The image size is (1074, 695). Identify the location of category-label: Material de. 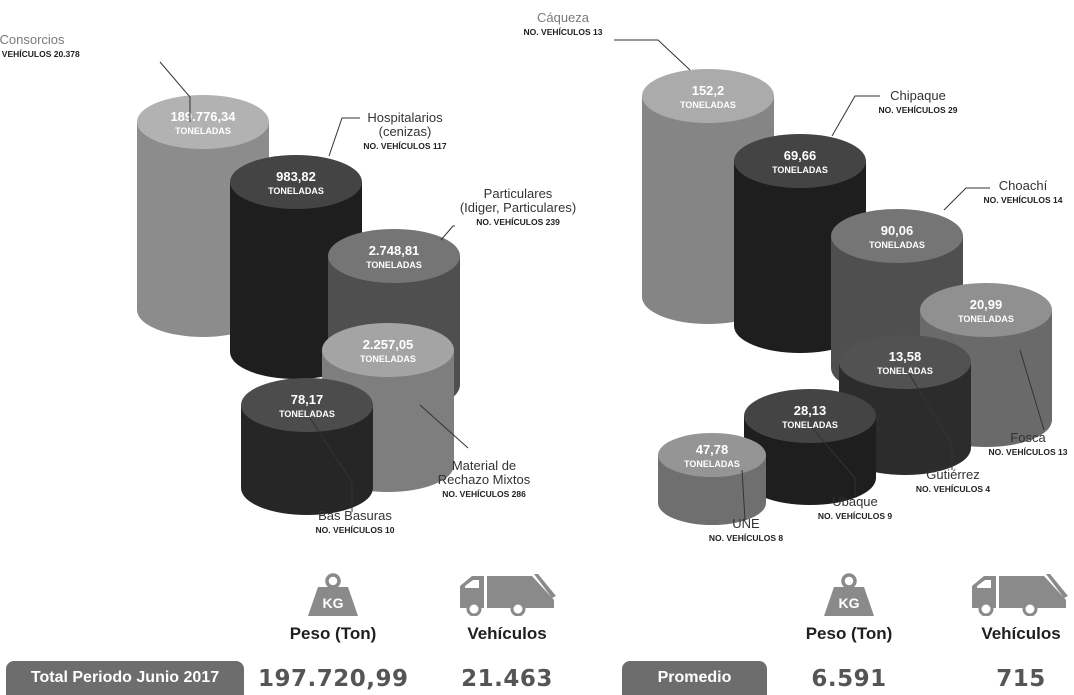
(484, 465).